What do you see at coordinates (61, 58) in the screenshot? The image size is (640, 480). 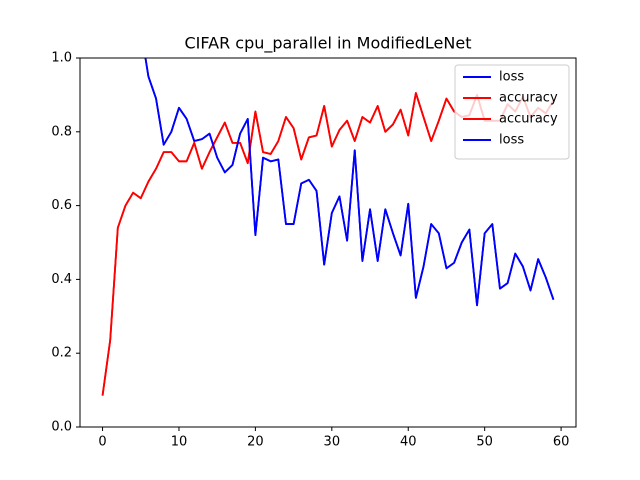 I see `y-tick-label: 1.0` at bounding box center [61, 58].